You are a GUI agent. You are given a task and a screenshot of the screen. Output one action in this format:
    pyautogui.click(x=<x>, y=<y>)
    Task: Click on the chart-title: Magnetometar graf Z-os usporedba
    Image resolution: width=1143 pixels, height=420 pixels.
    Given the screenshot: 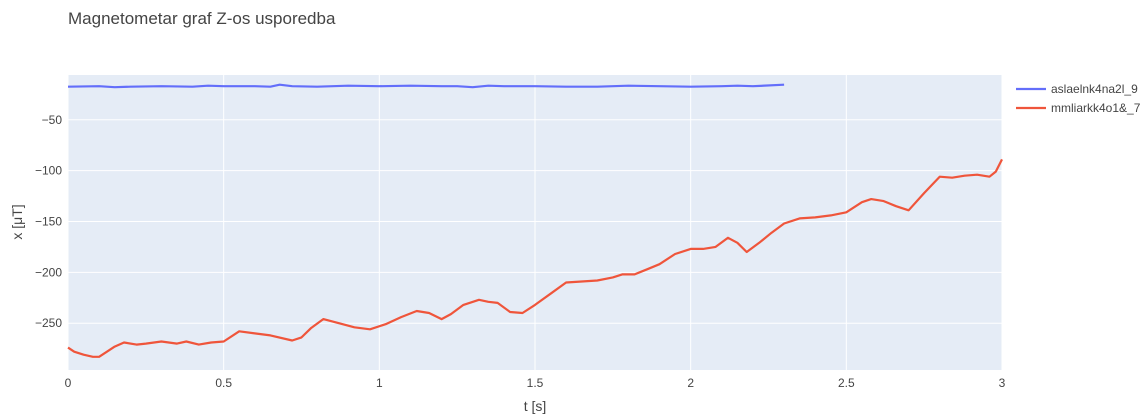 What is the action you would take?
    pyautogui.click(x=202, y=18)
    